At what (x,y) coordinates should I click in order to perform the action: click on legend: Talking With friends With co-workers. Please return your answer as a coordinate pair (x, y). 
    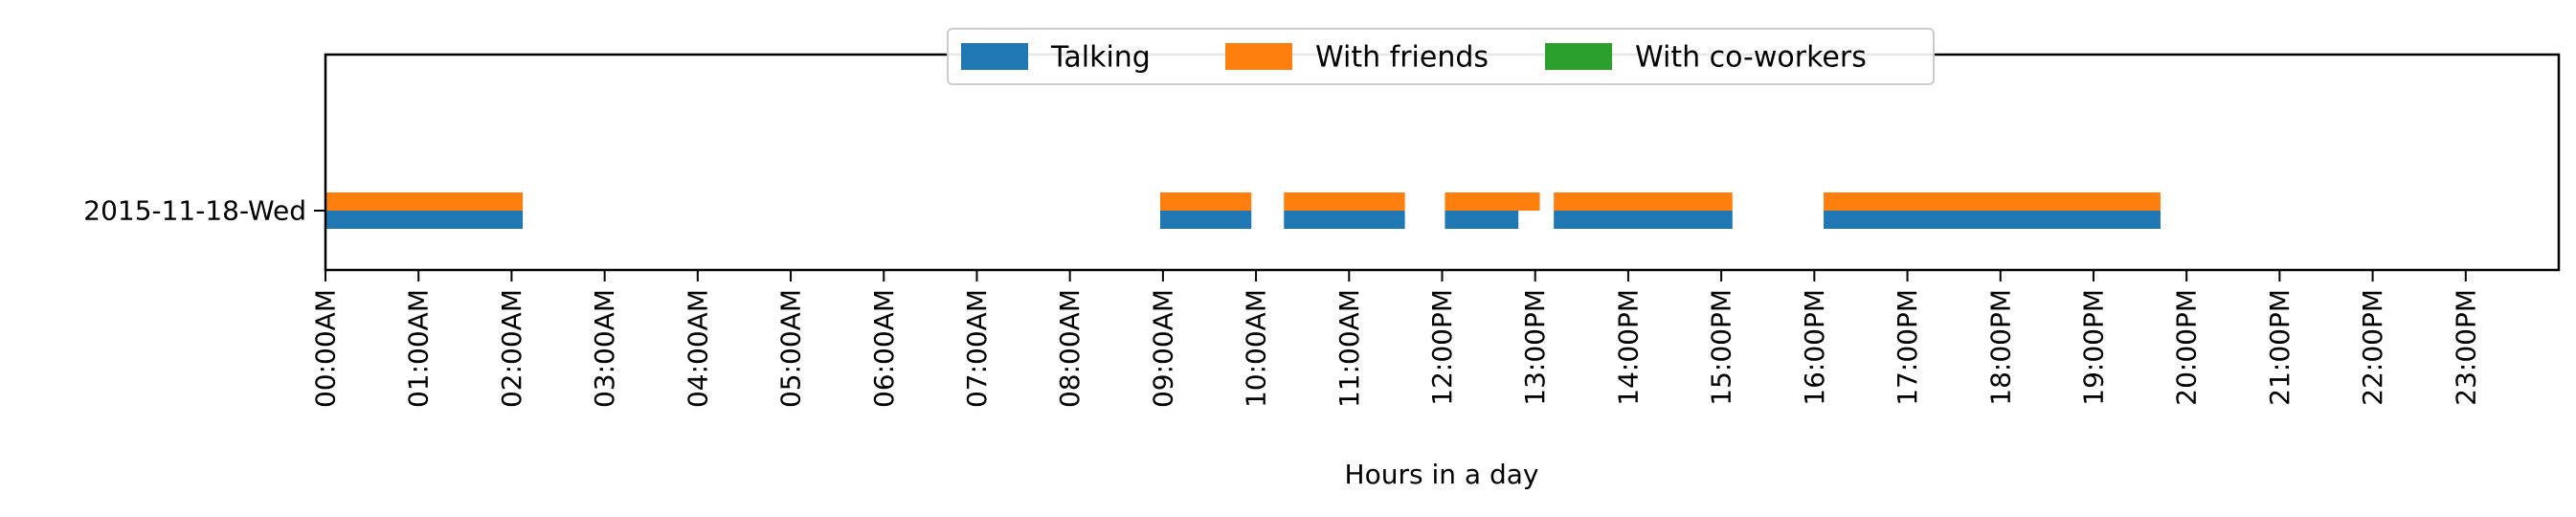
    Looking at the image, I should click on (1441, 56).